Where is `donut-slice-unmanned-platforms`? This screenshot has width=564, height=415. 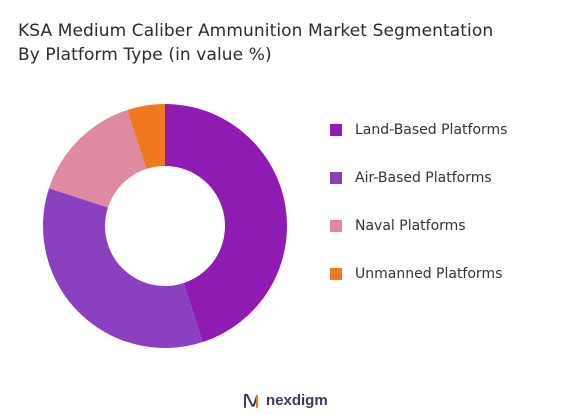 donut-slice-unmanned-platforms is located at coordinates (146, 136).